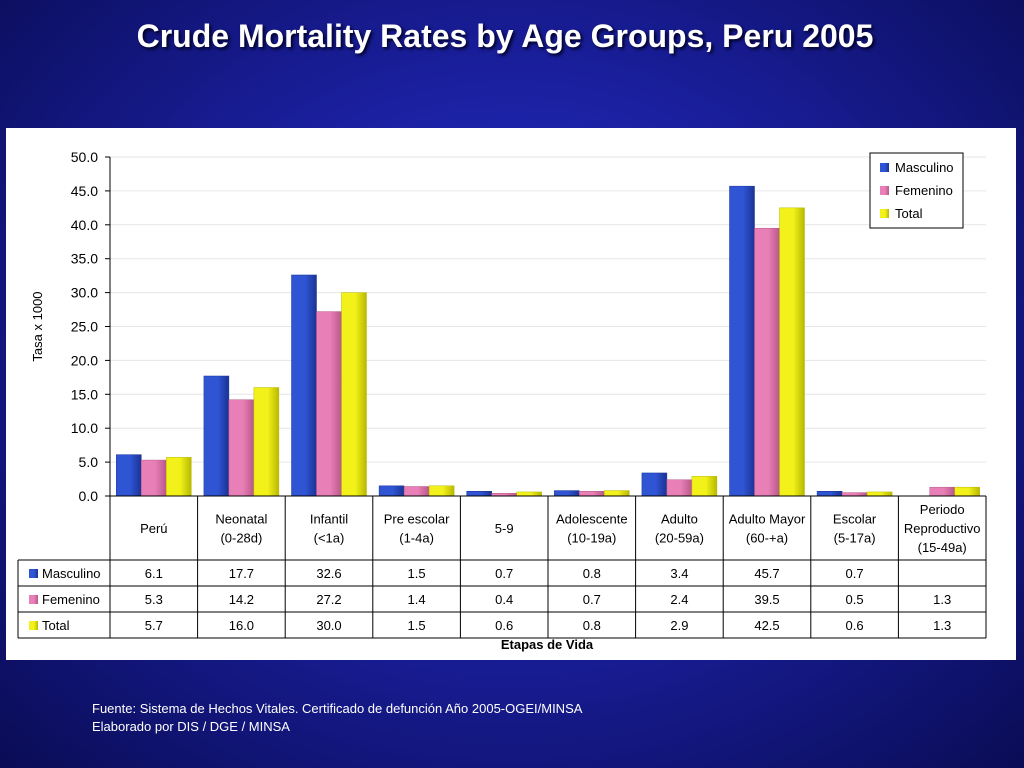 The image size is (1024, 768). Describe the element at coordinates (547, 644) in the screenshot. I see `x-axis-title: Etapas de Vida` at that location.